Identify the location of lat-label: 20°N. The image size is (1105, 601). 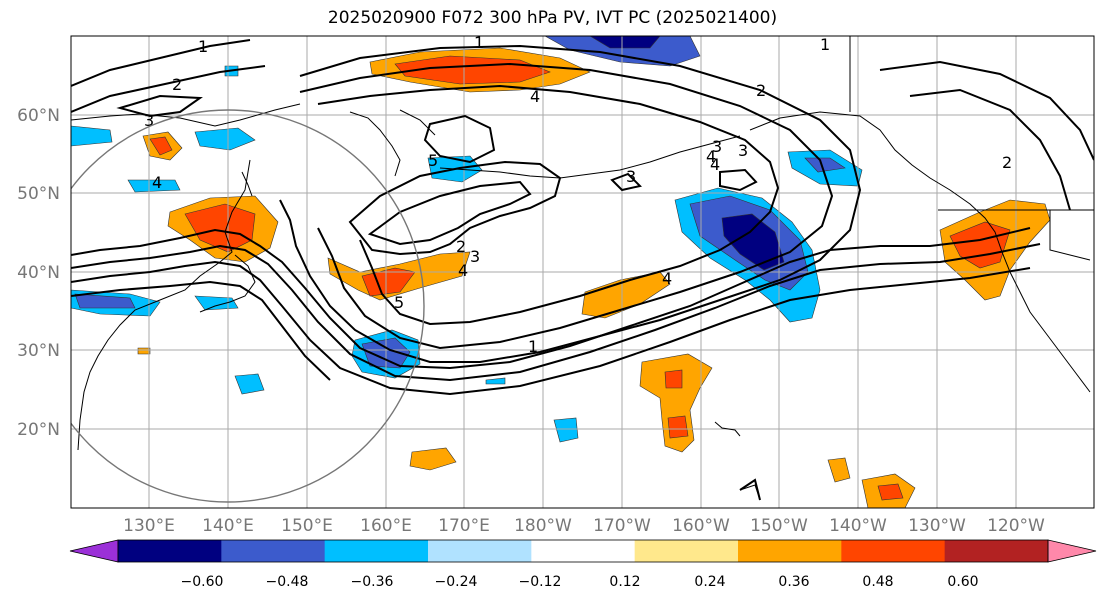
(38, 430).